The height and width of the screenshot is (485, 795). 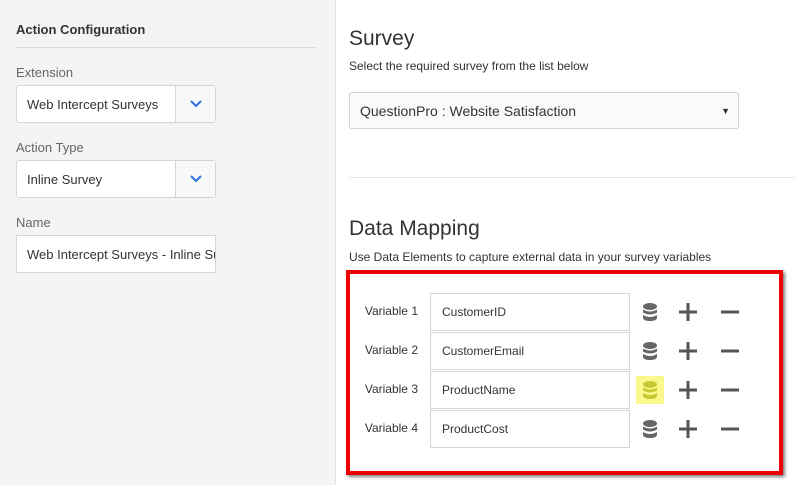 I want to click on survey-title: Survey, so click(x=382, y=38).